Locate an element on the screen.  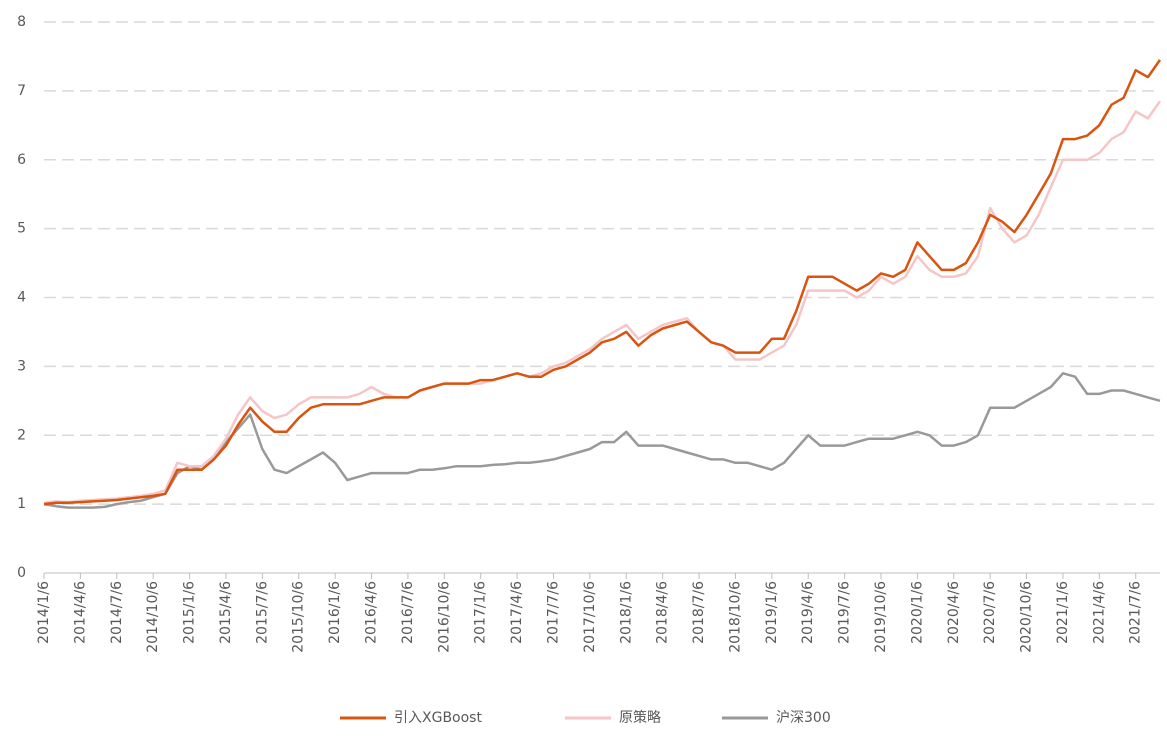
x-tick-label: 2017/10/6 is located at coordinates (590, 617).